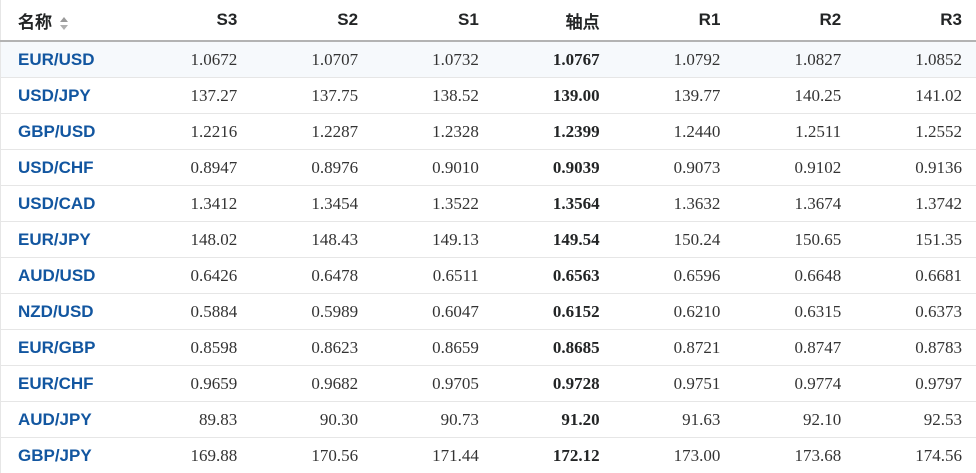  Describe the element at coordinates (57, 275) in the screenshot. I see `pair-link: AUD/USD` at that location.